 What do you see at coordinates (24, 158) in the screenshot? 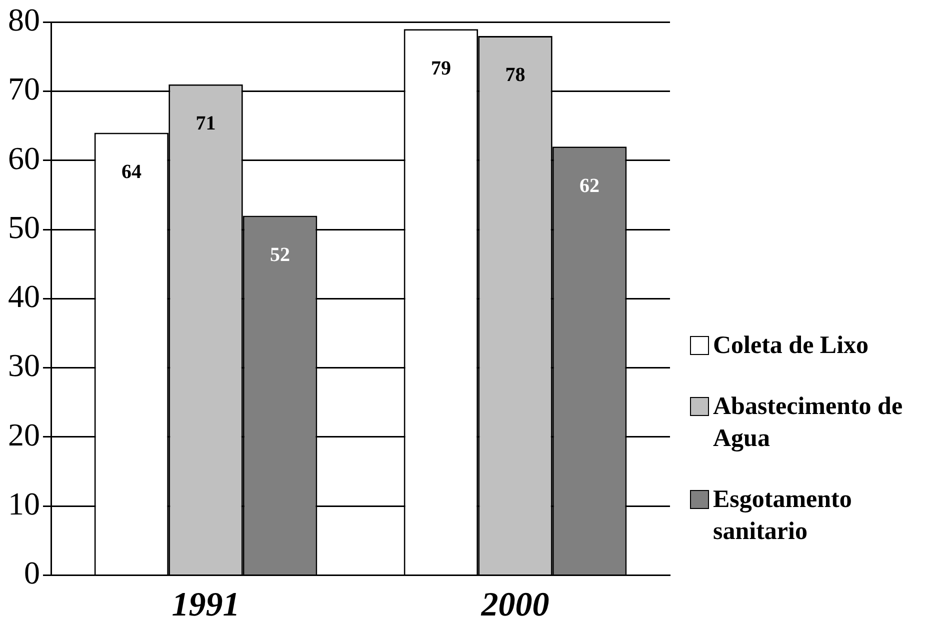
I see `y-tick-label: 60` at bounding box center [24, 158].